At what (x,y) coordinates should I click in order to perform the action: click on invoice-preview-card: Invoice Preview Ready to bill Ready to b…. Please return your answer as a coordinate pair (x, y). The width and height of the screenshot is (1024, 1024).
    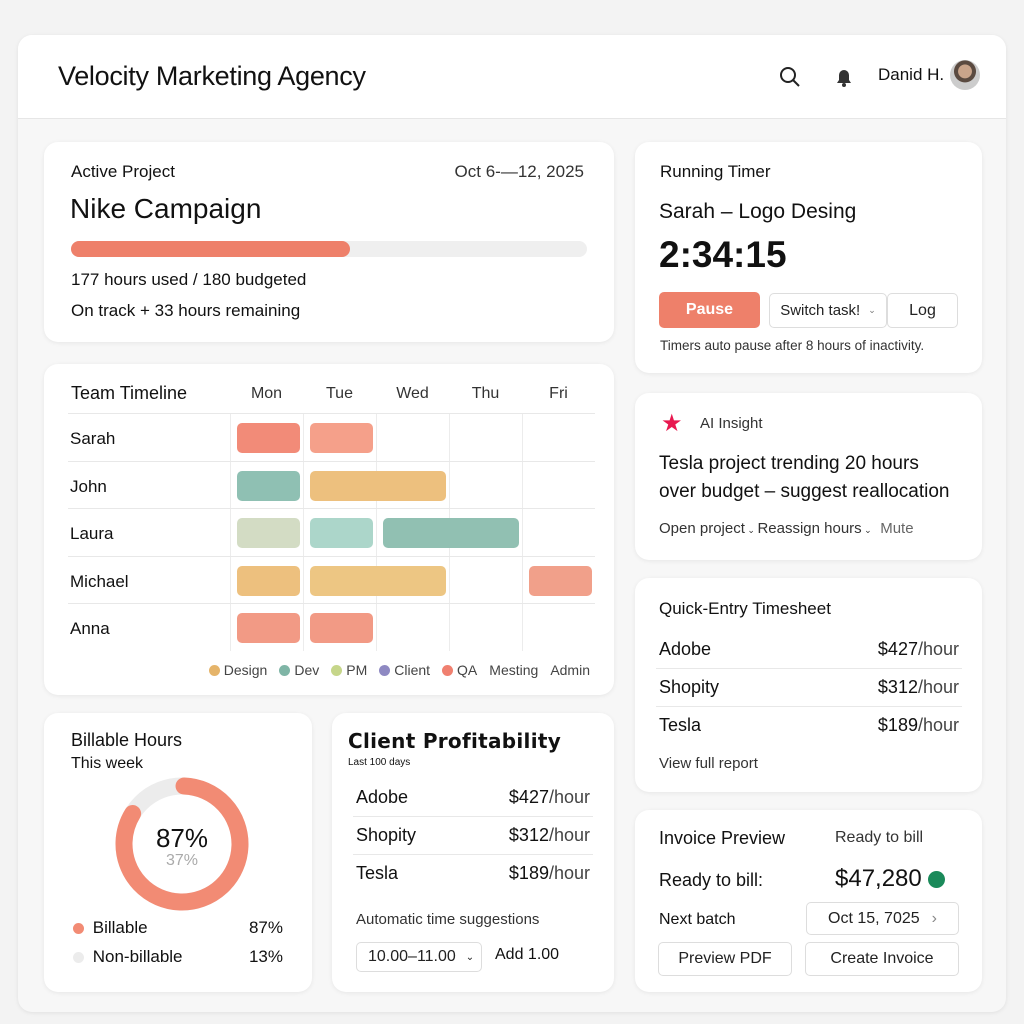
    Looking at the image, I should click on (808, 901).